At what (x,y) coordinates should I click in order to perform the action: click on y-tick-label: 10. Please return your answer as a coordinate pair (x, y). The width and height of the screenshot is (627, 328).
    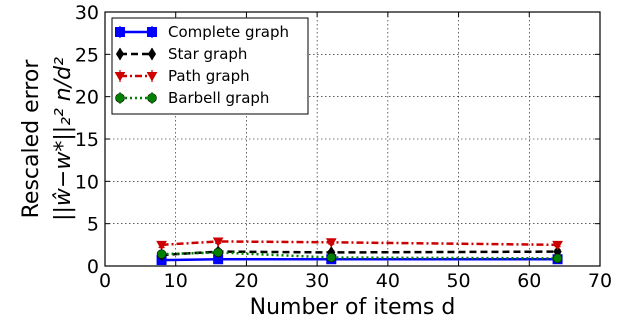
    Looking at the image, I should click on (87, 182).